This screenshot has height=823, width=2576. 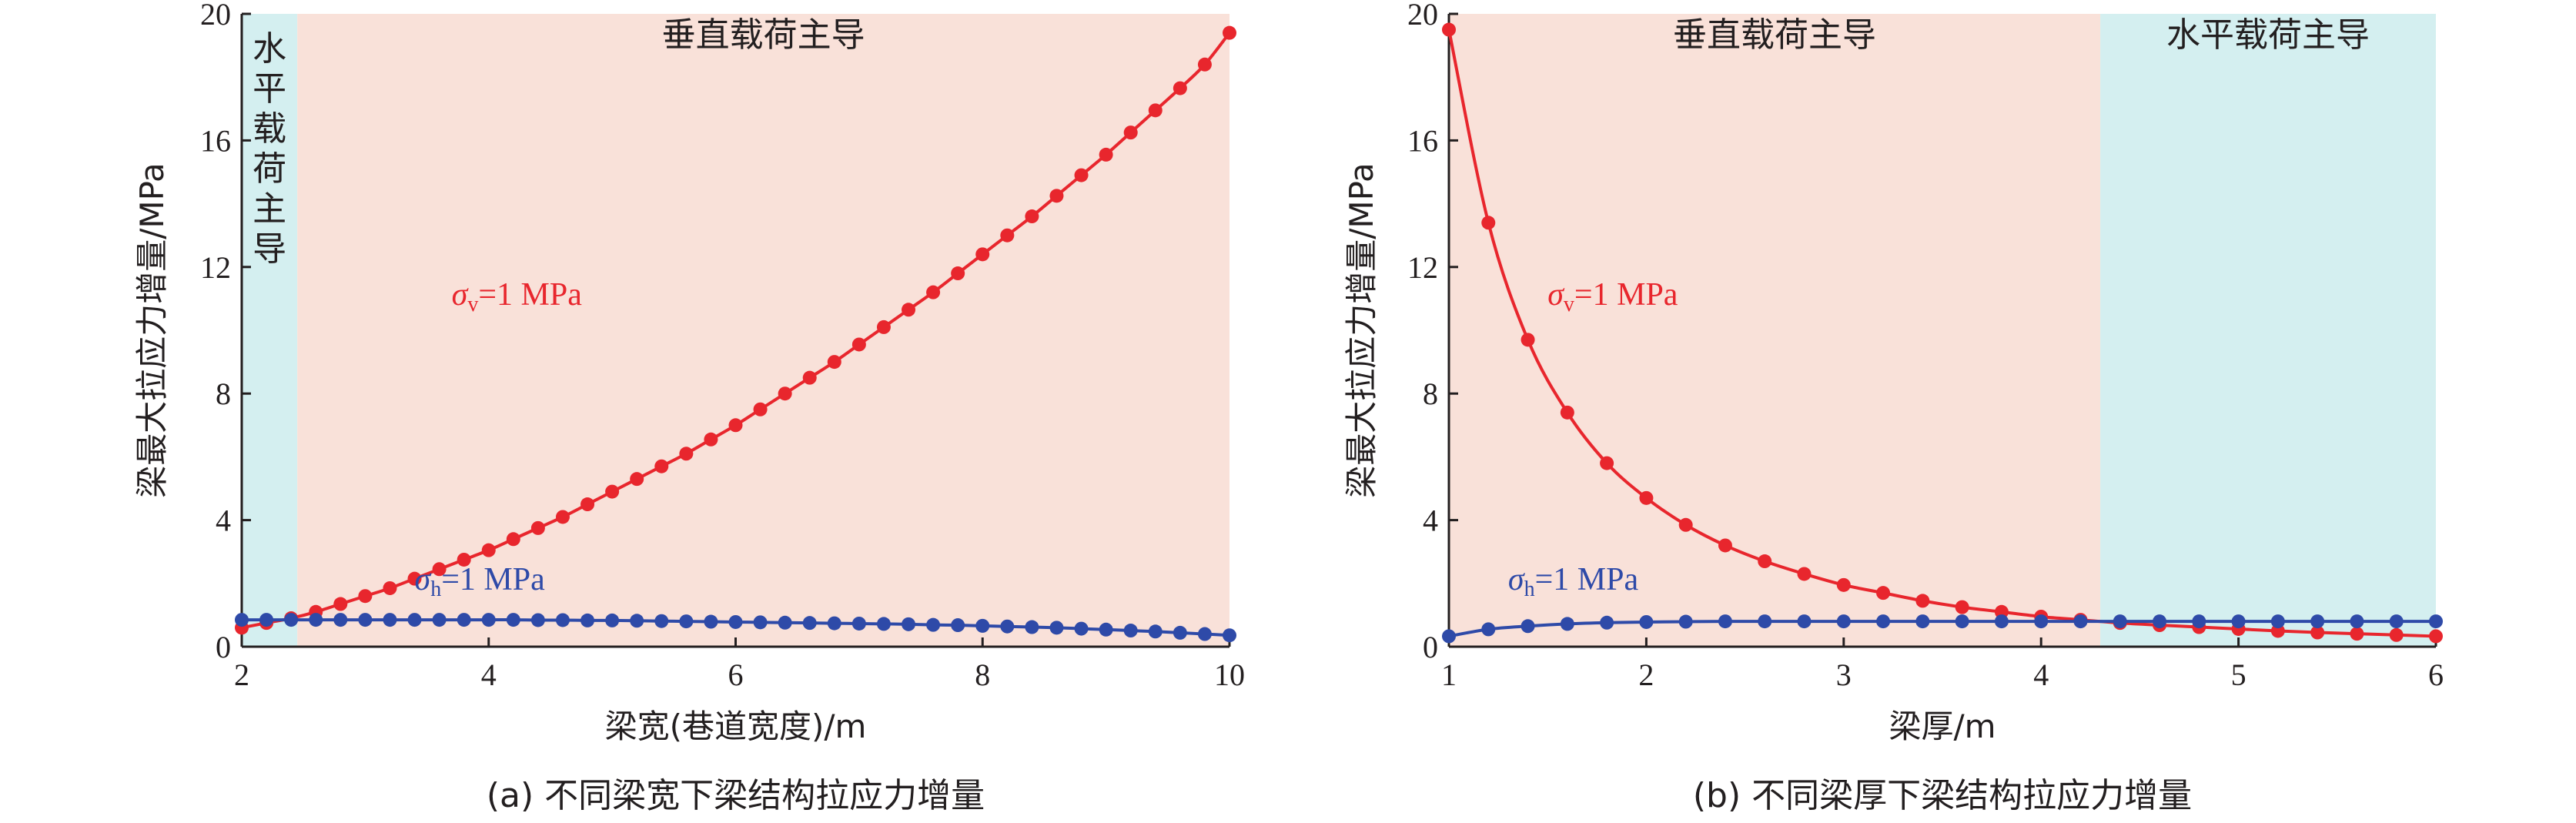 I want to click on y-axis-label: 梁最大拉应力增量/MPa, so click(x=1361, y=330).